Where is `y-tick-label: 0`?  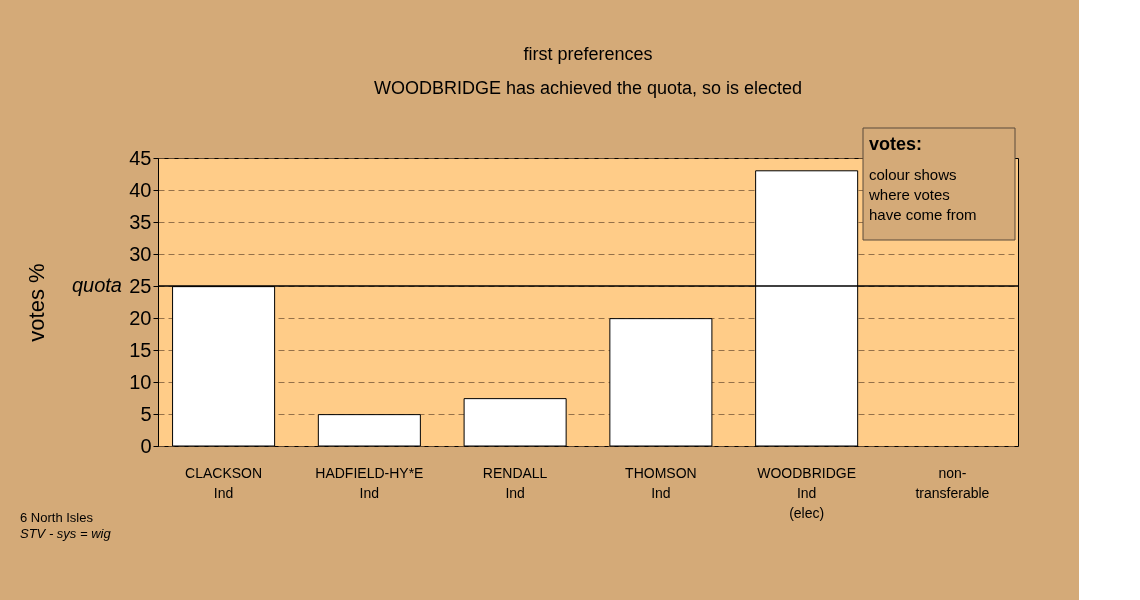 y-tick-label: 0 is located at coordinates (146, 445).